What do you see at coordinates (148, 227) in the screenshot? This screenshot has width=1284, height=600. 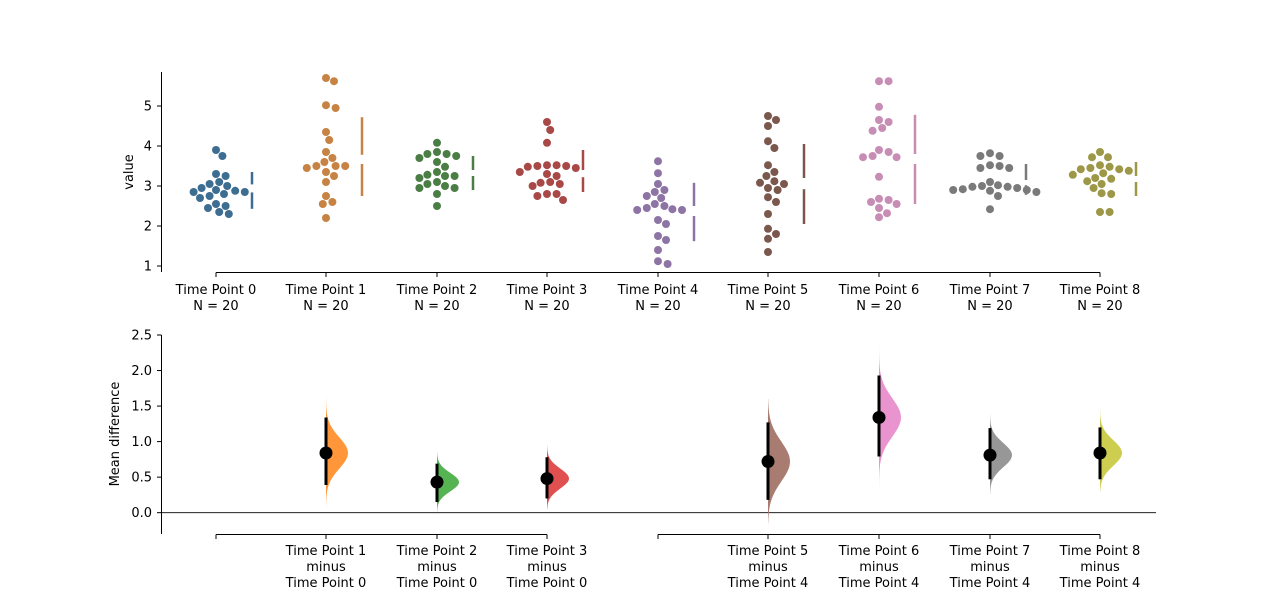 I see `top-y-tick-label: 2` at bounding box center [148, 227].